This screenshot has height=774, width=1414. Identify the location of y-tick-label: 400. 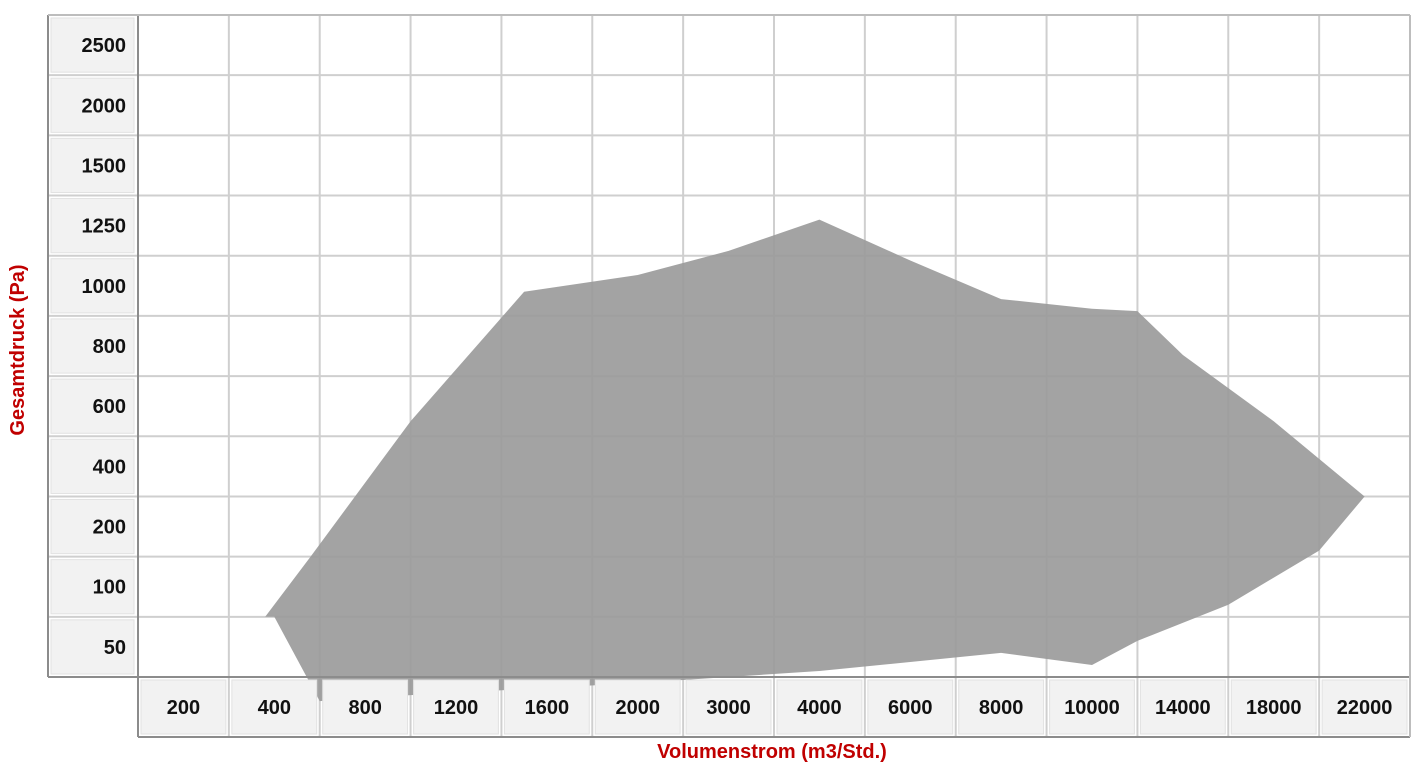
(109, 467).